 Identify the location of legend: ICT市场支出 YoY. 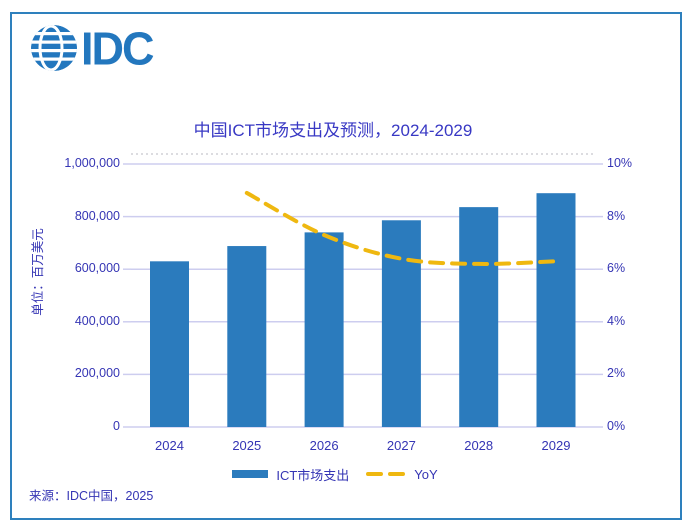
(335, 474).